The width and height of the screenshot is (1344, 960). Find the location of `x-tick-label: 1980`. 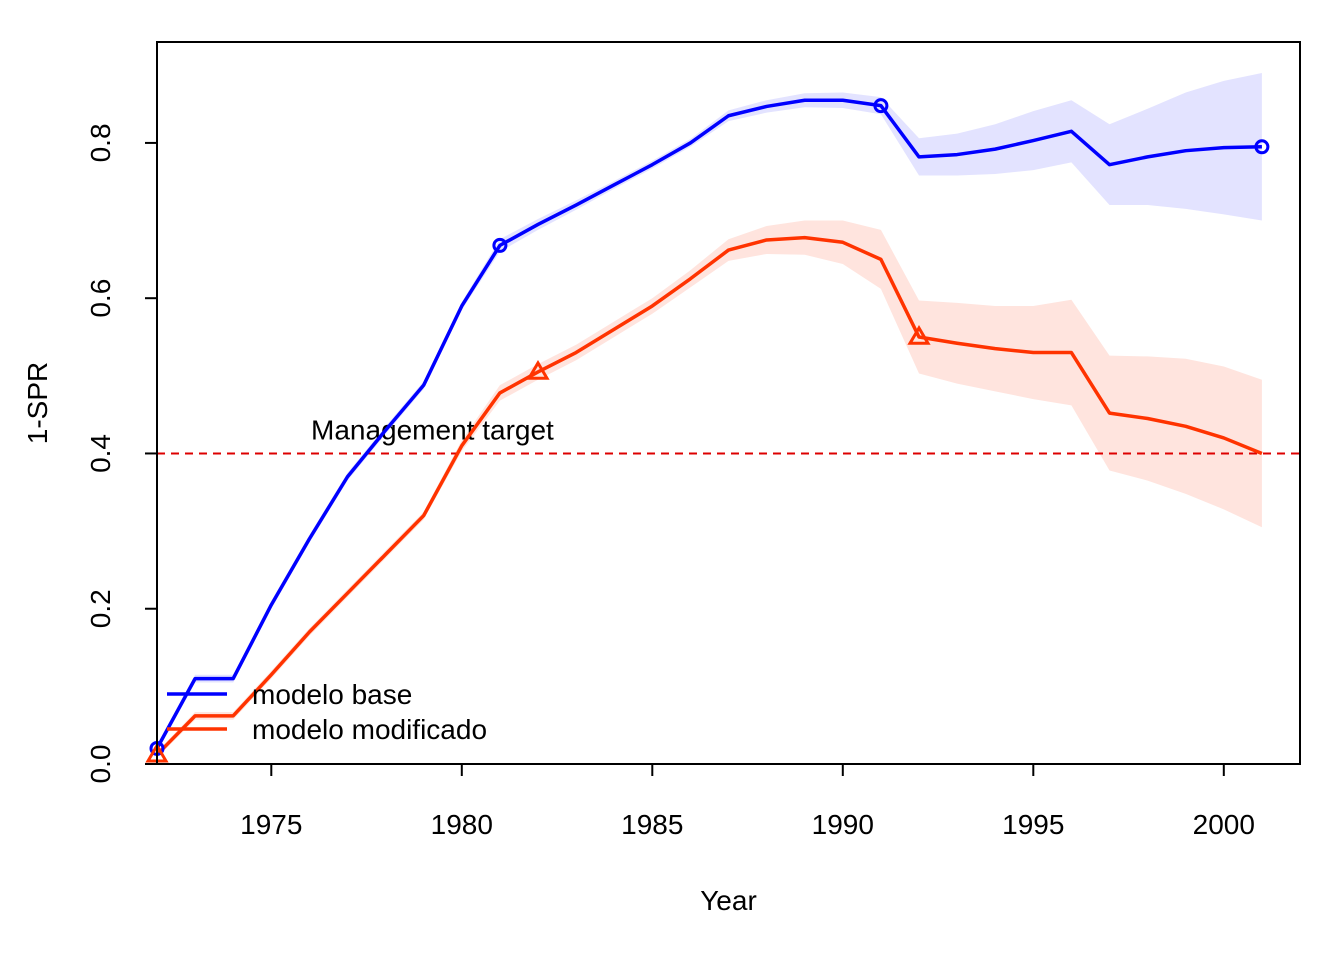

x-tick-label: 1980 is located at coordinates (462, 824).